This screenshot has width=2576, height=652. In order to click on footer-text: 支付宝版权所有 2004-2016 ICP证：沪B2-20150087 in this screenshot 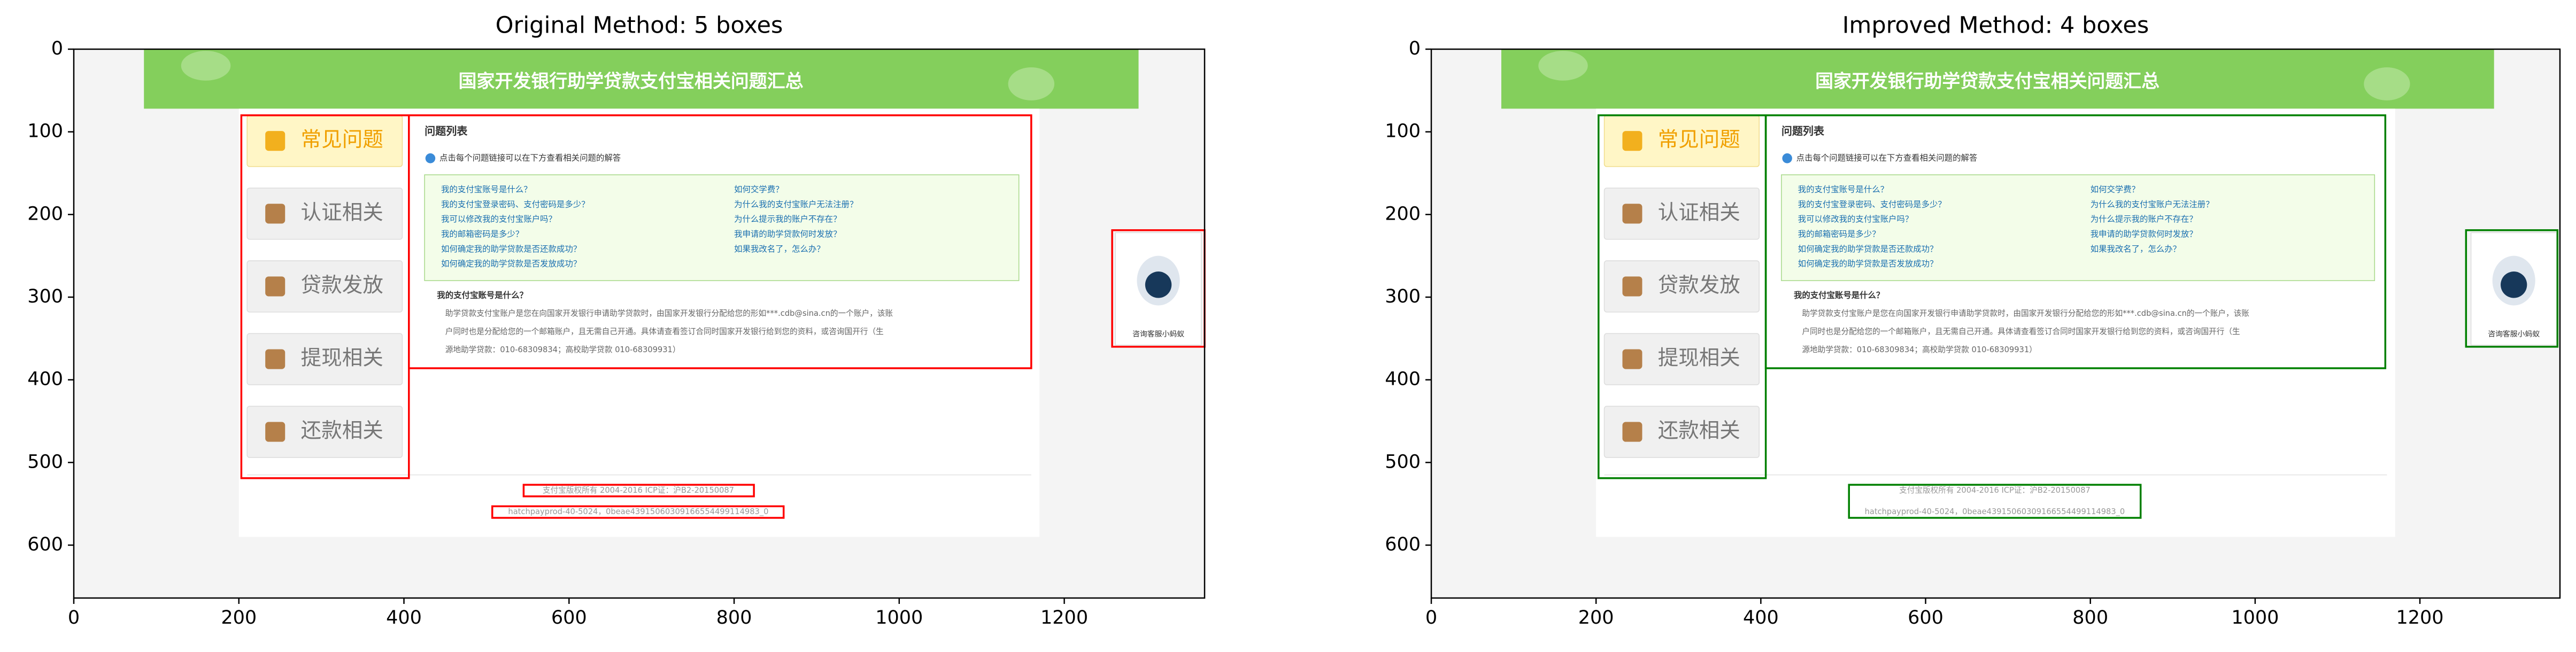, I will do `click(1995, 490)`.